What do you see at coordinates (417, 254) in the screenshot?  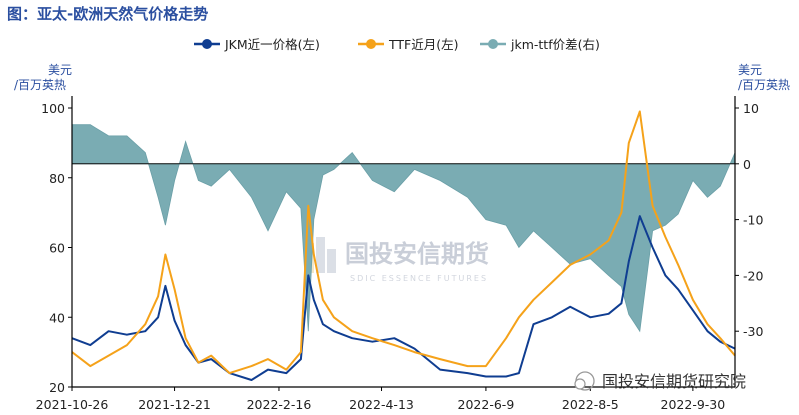 I see `watermark-cn: 国投安信期货` at bounding box center [417, 254].